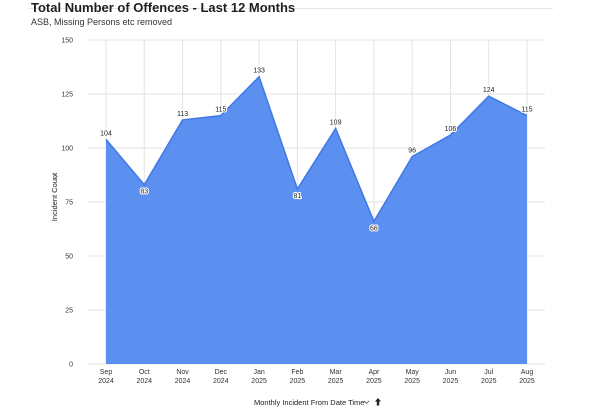 The width and height of the screenshot is (600, 410). I want to click on x-tick-label-month: Dec, so click(221, 372).